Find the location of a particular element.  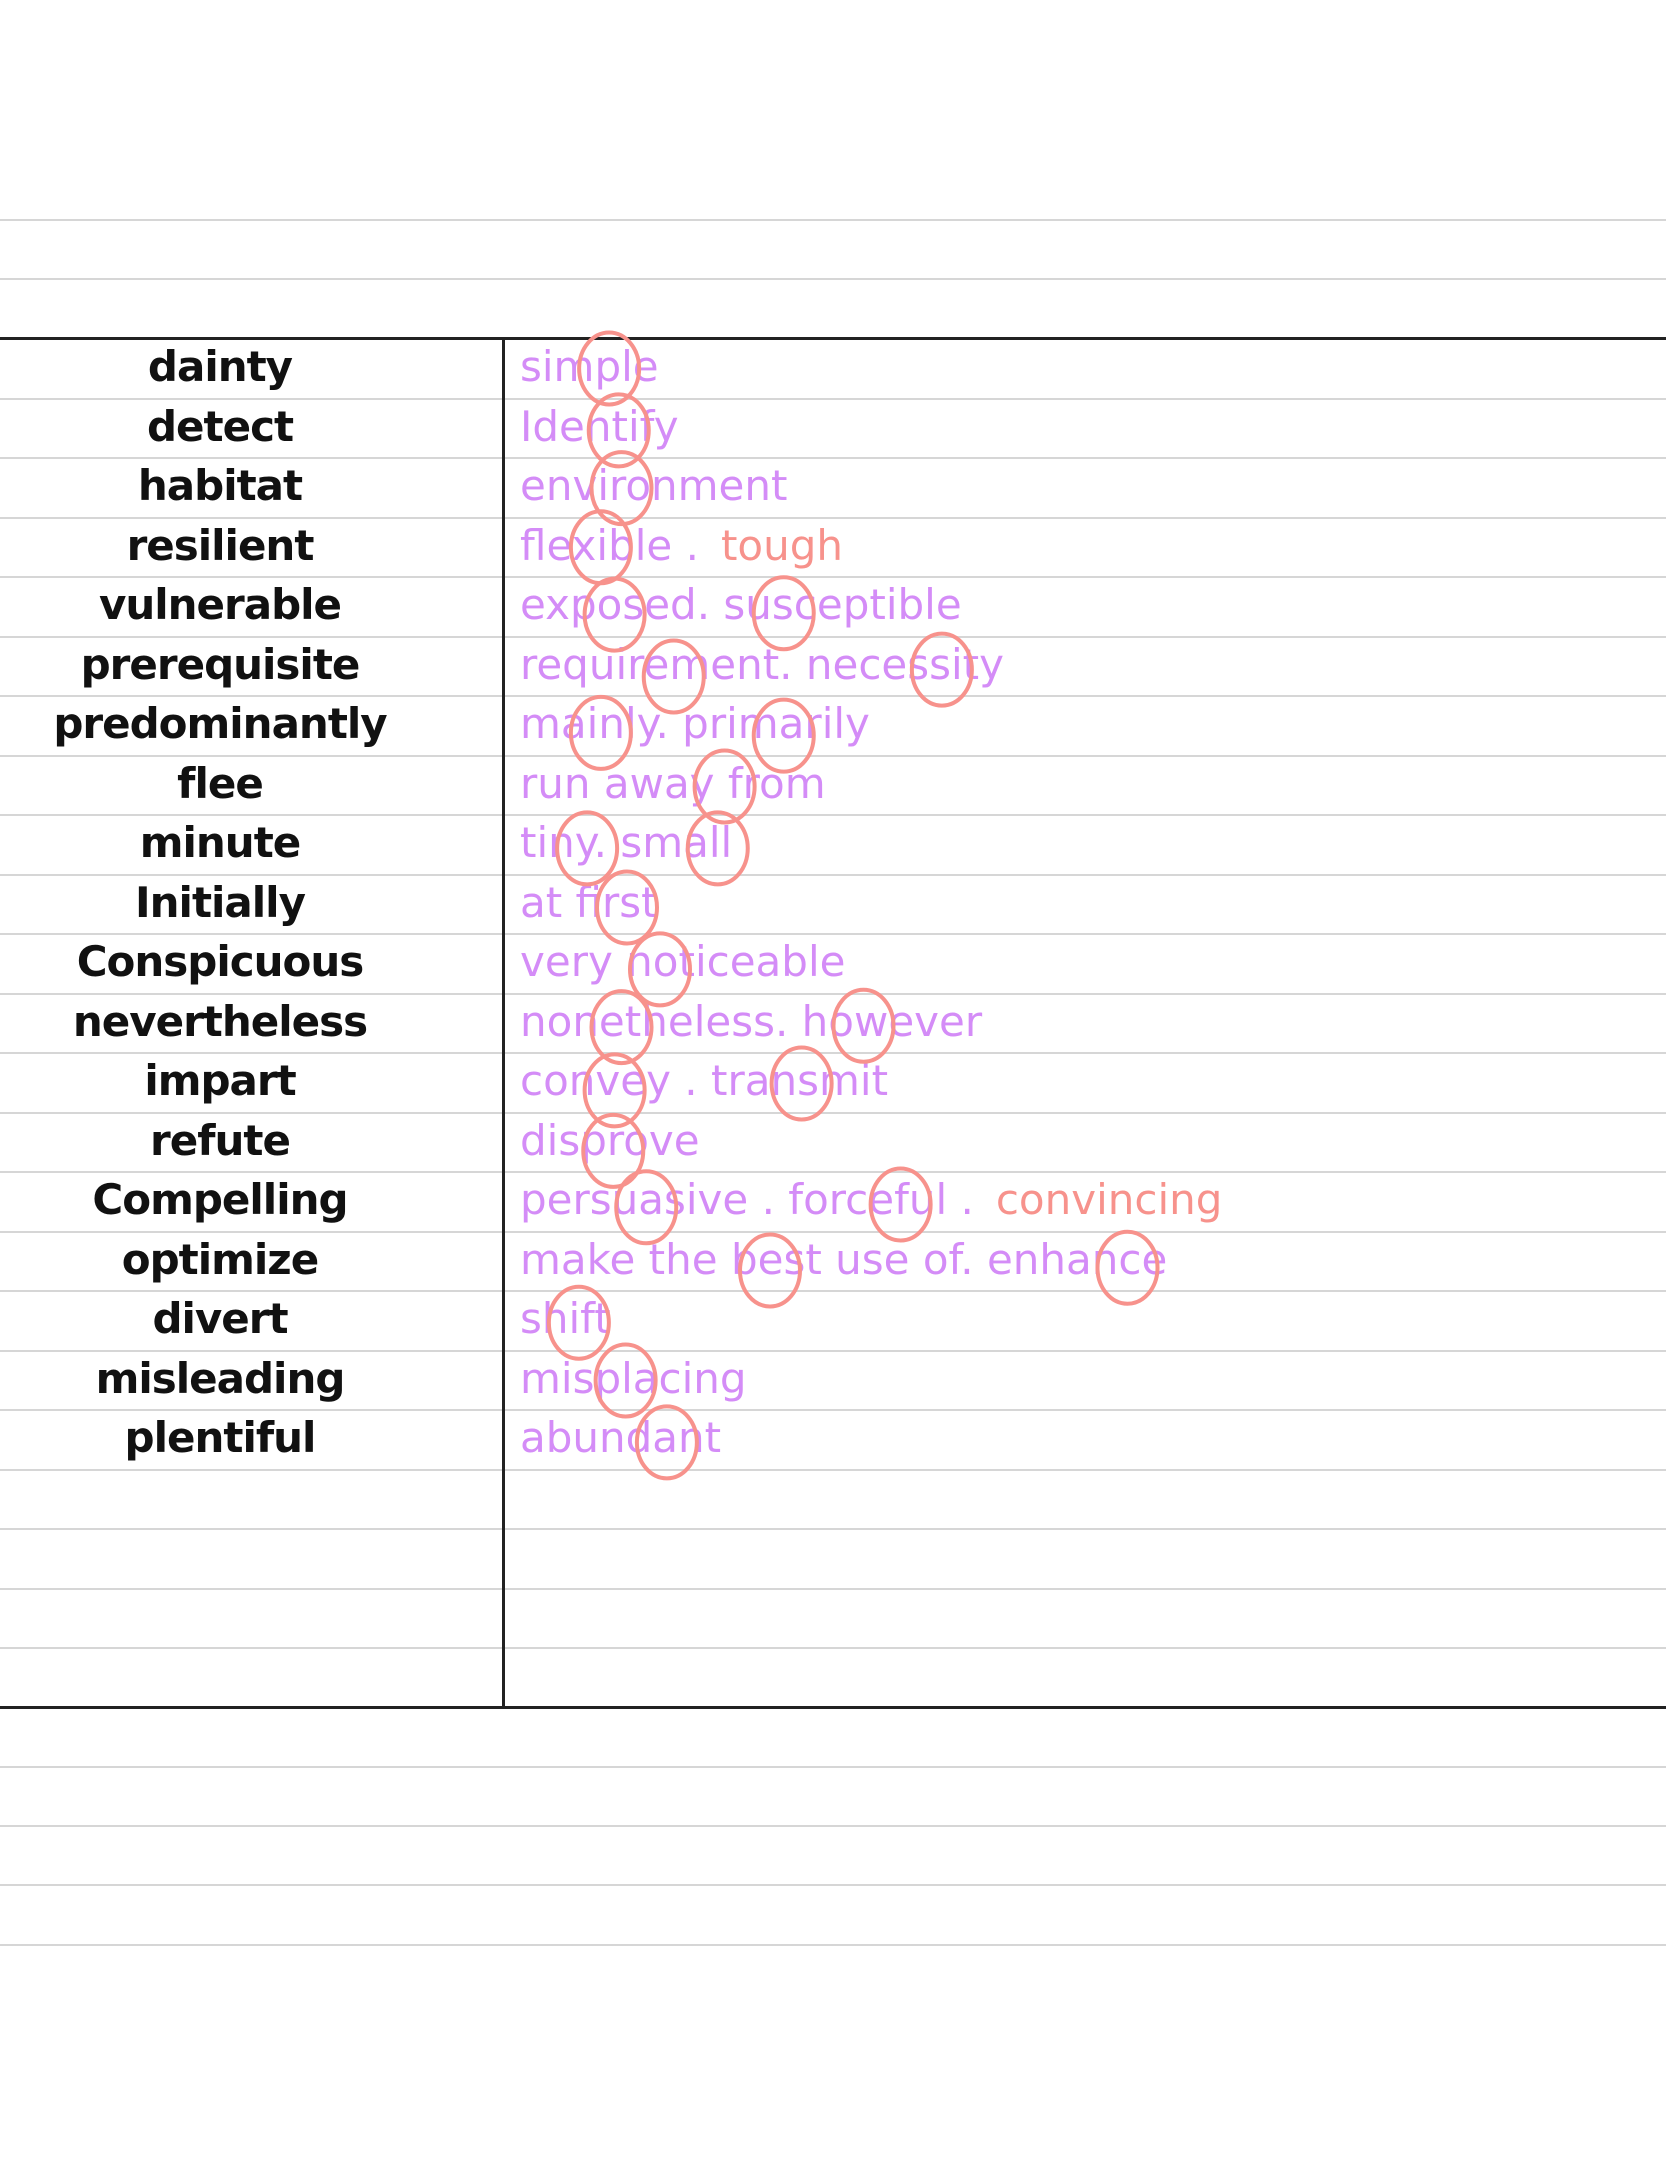

table-bottom-border is located at coordinates (833, 1707).